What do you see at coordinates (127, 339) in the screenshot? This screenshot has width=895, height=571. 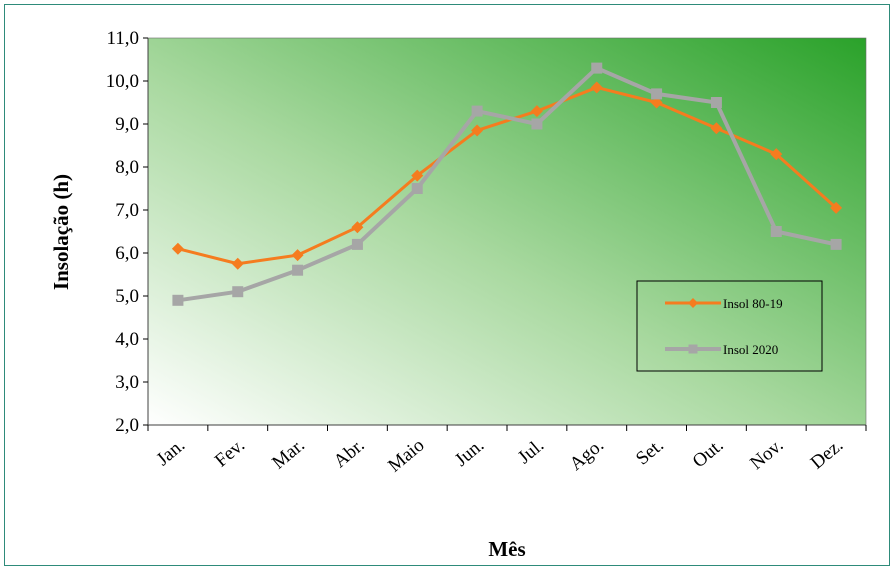 I see `y-tick-label: 4,0` at bounding box center [127, 339].